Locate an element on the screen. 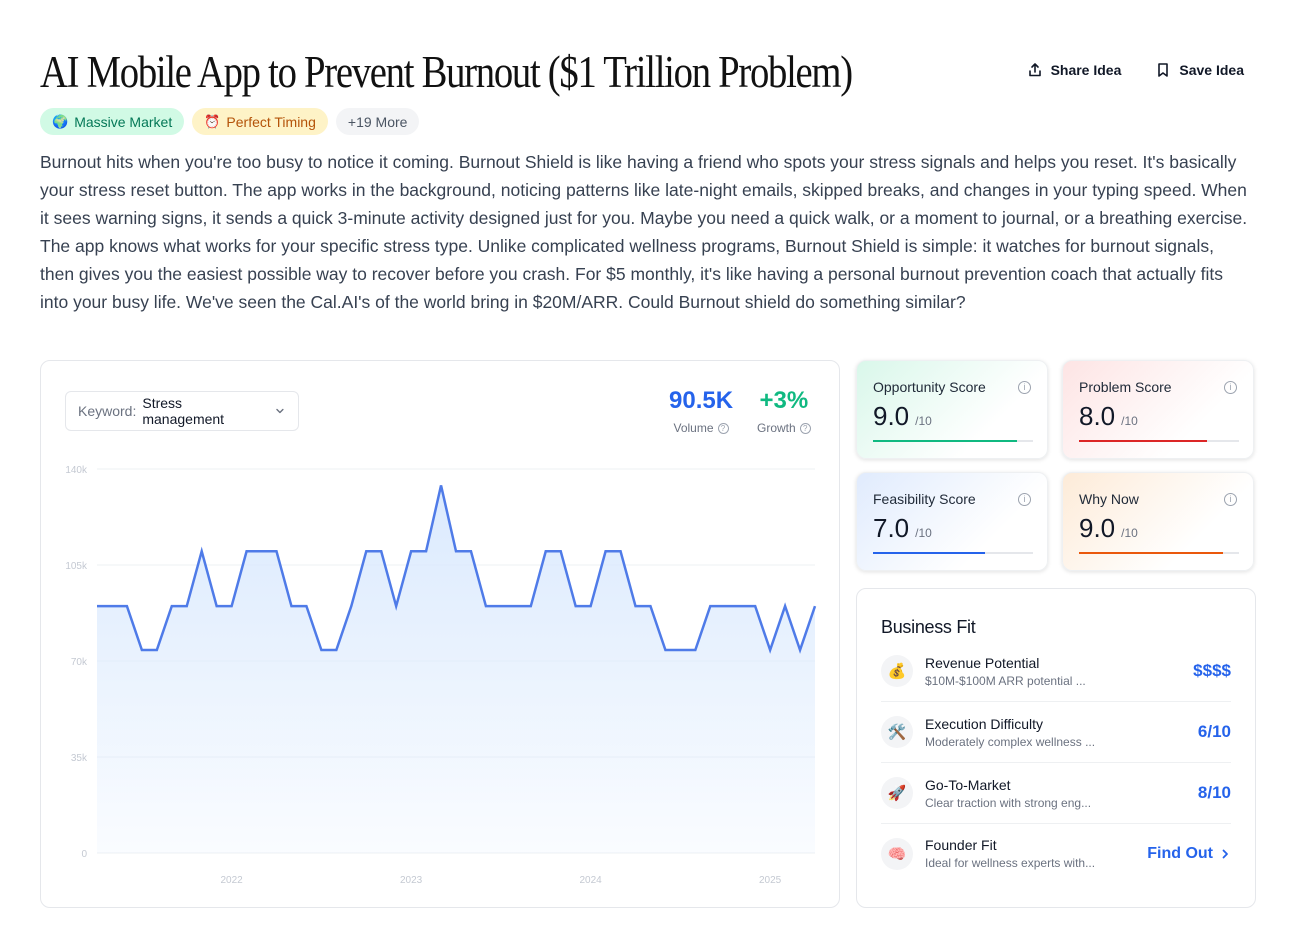  why-now-score-card: Why Now i 9.0/10 is located at coordinates (1158, 521).